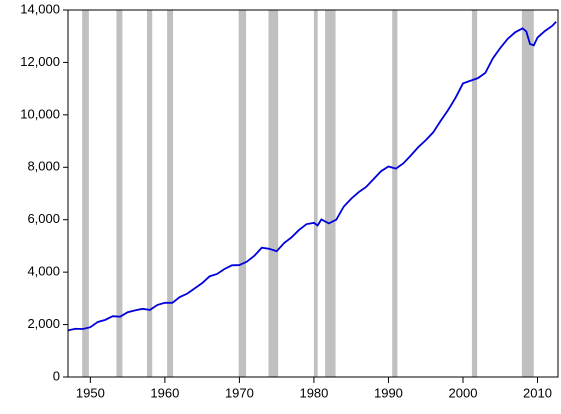 This screenshot has height=414, width=561. I want to click on y-tick-label: 2,000, so click(43, 323).